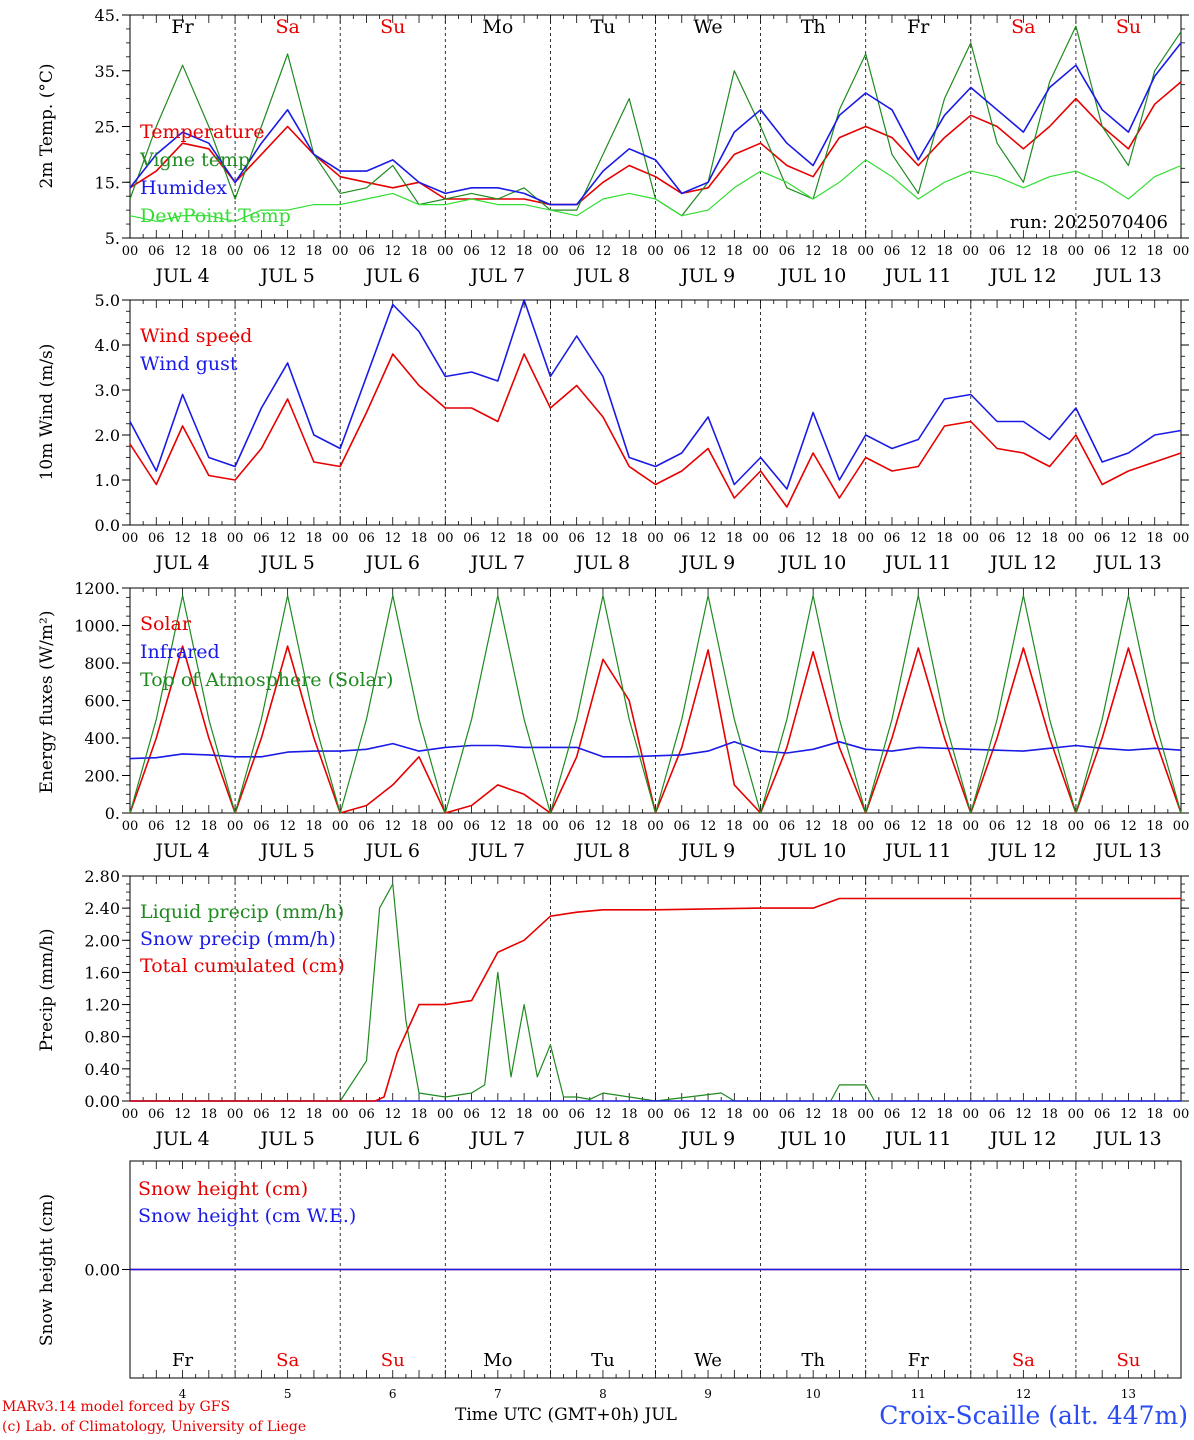 This screenshot has height=1440, width=1194. Describe the element at coordinates (107, 345) in the screenshot. I see `y-tick-label: 4.0` at that location.